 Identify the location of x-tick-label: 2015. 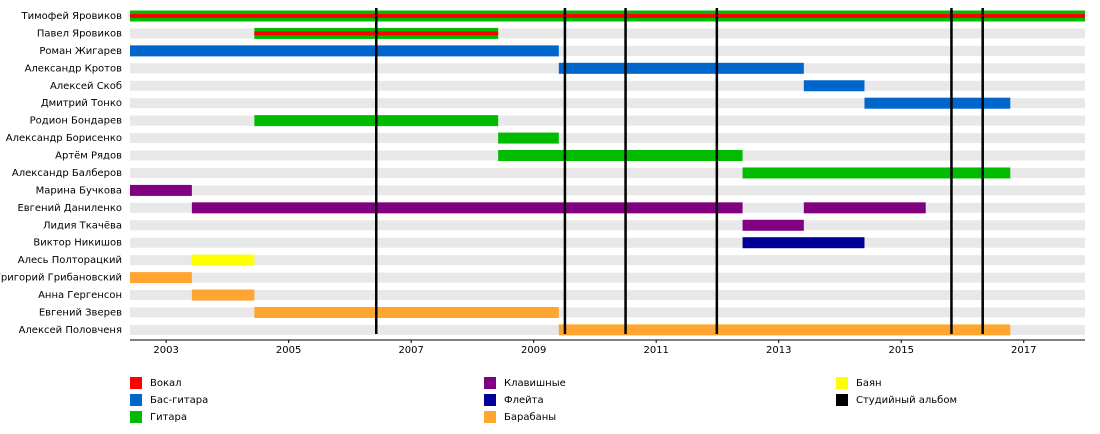
(901, 350).